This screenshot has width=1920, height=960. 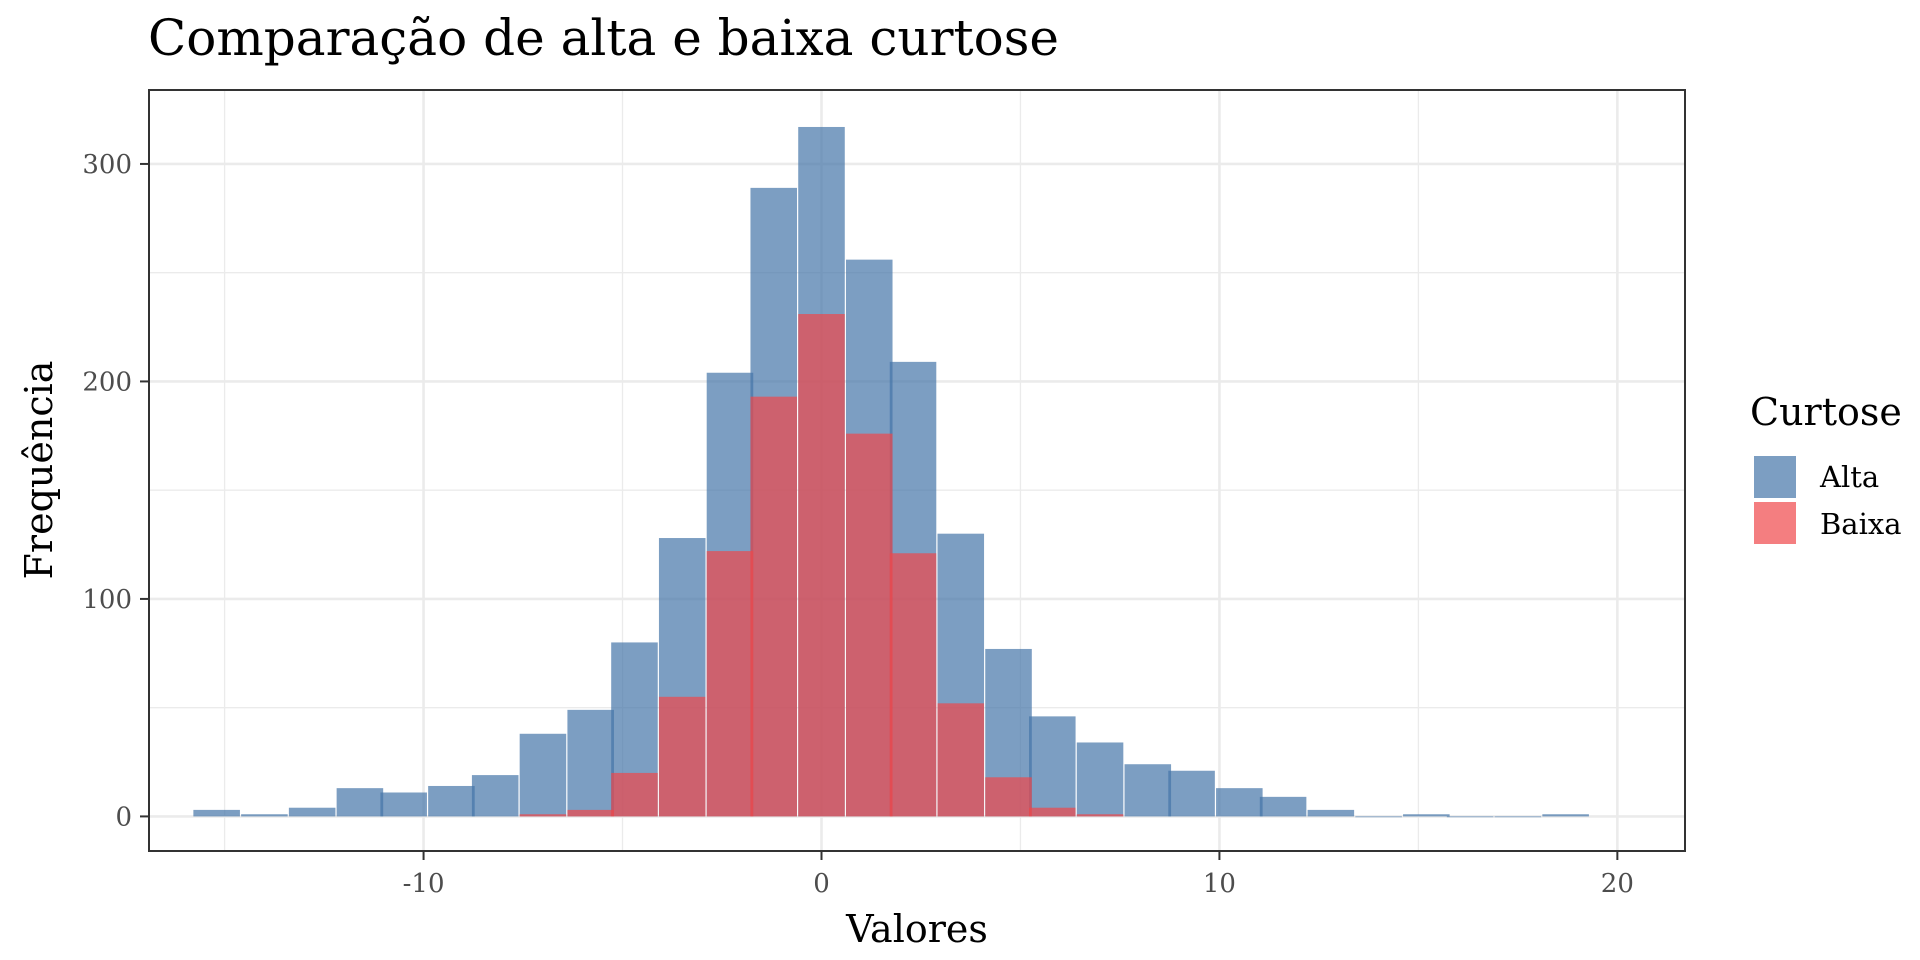 I want to click on legend-key-baixa, so click(x=1775, y=523).